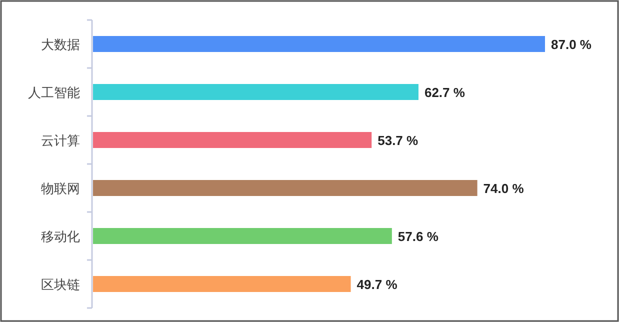 This screenshot has width=619, height=322. What do you see at coordinates (60, 141) in the screenshot?
I see `y-tick-label: 云计算` at bounding box center [60, 141].